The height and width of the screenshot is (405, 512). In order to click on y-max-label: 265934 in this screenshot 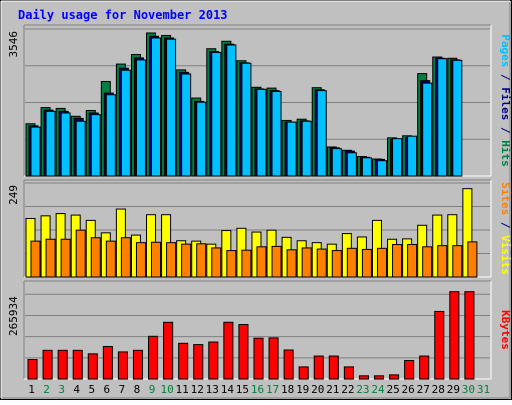, I will do `click(13, 316)`.